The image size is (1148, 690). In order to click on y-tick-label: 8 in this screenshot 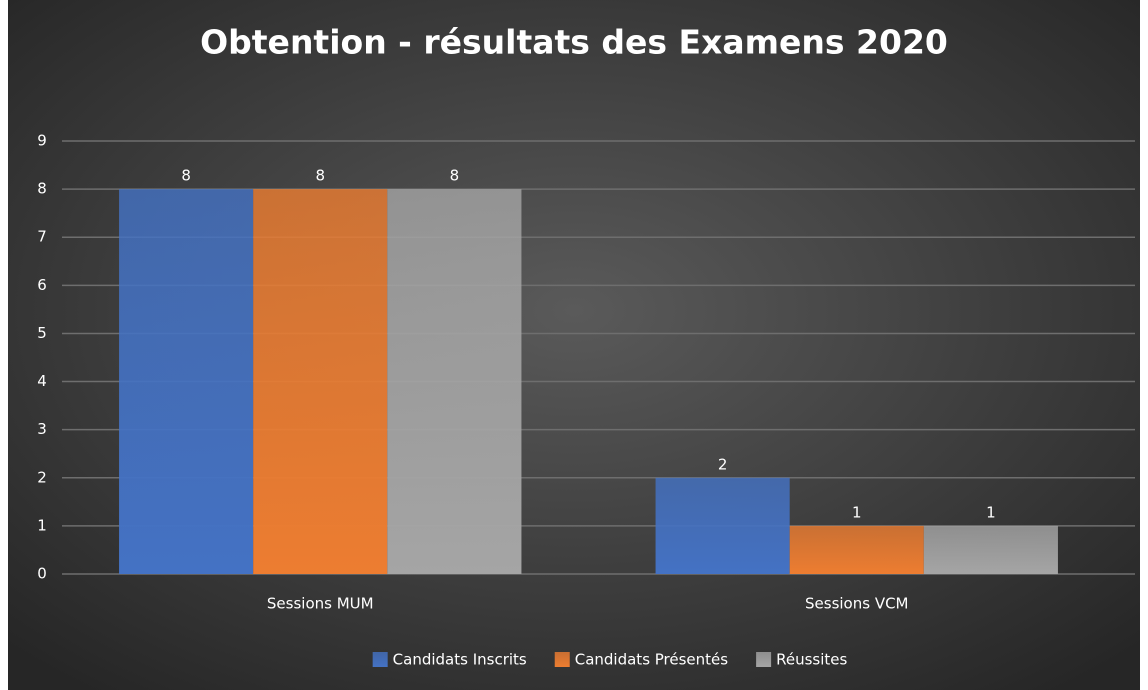, I will do `click(42, 189)`.